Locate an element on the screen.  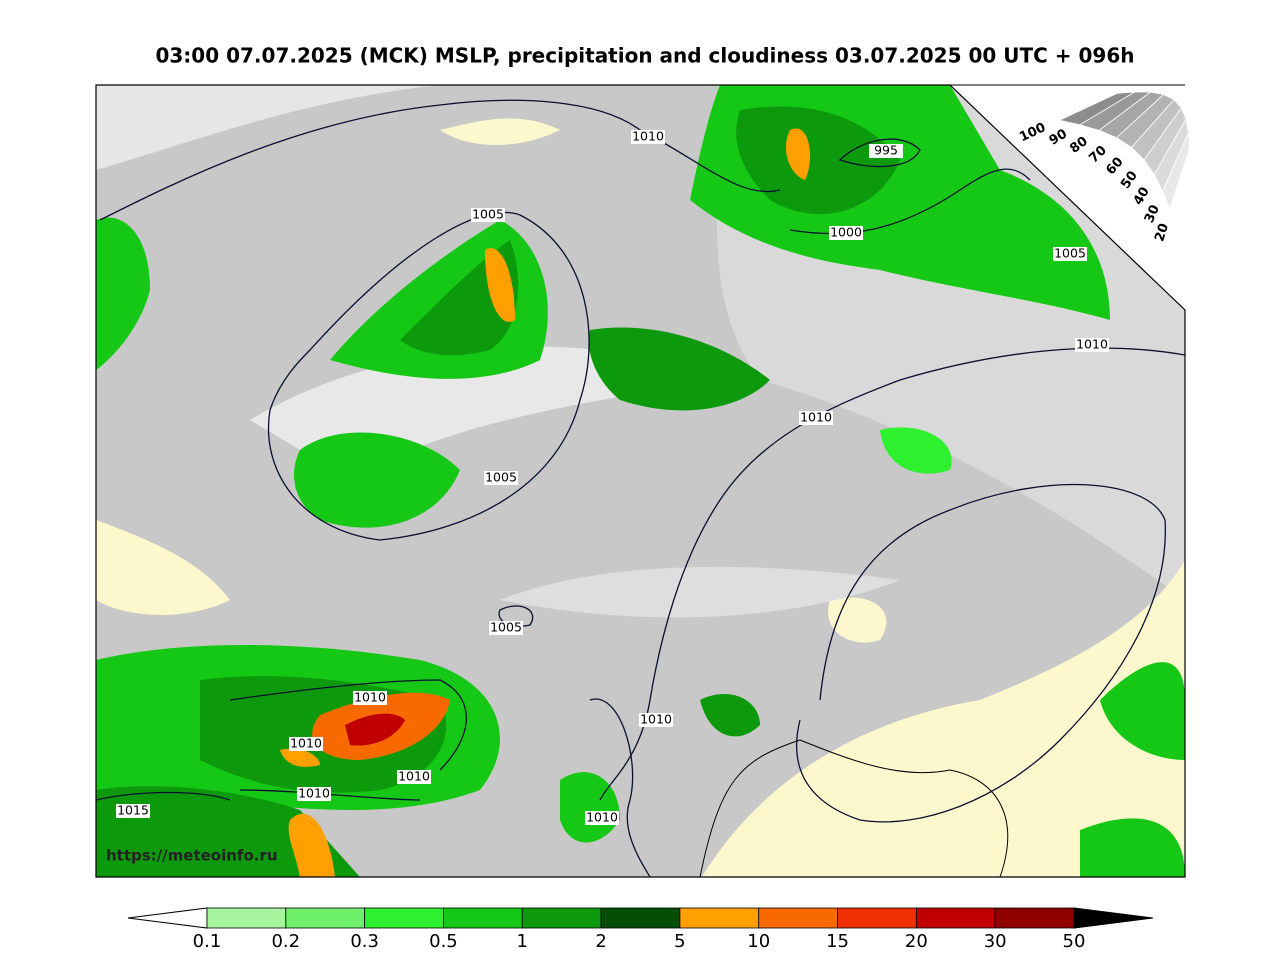
cloudiness-label: 100 is located at coordinates (1032, 132).